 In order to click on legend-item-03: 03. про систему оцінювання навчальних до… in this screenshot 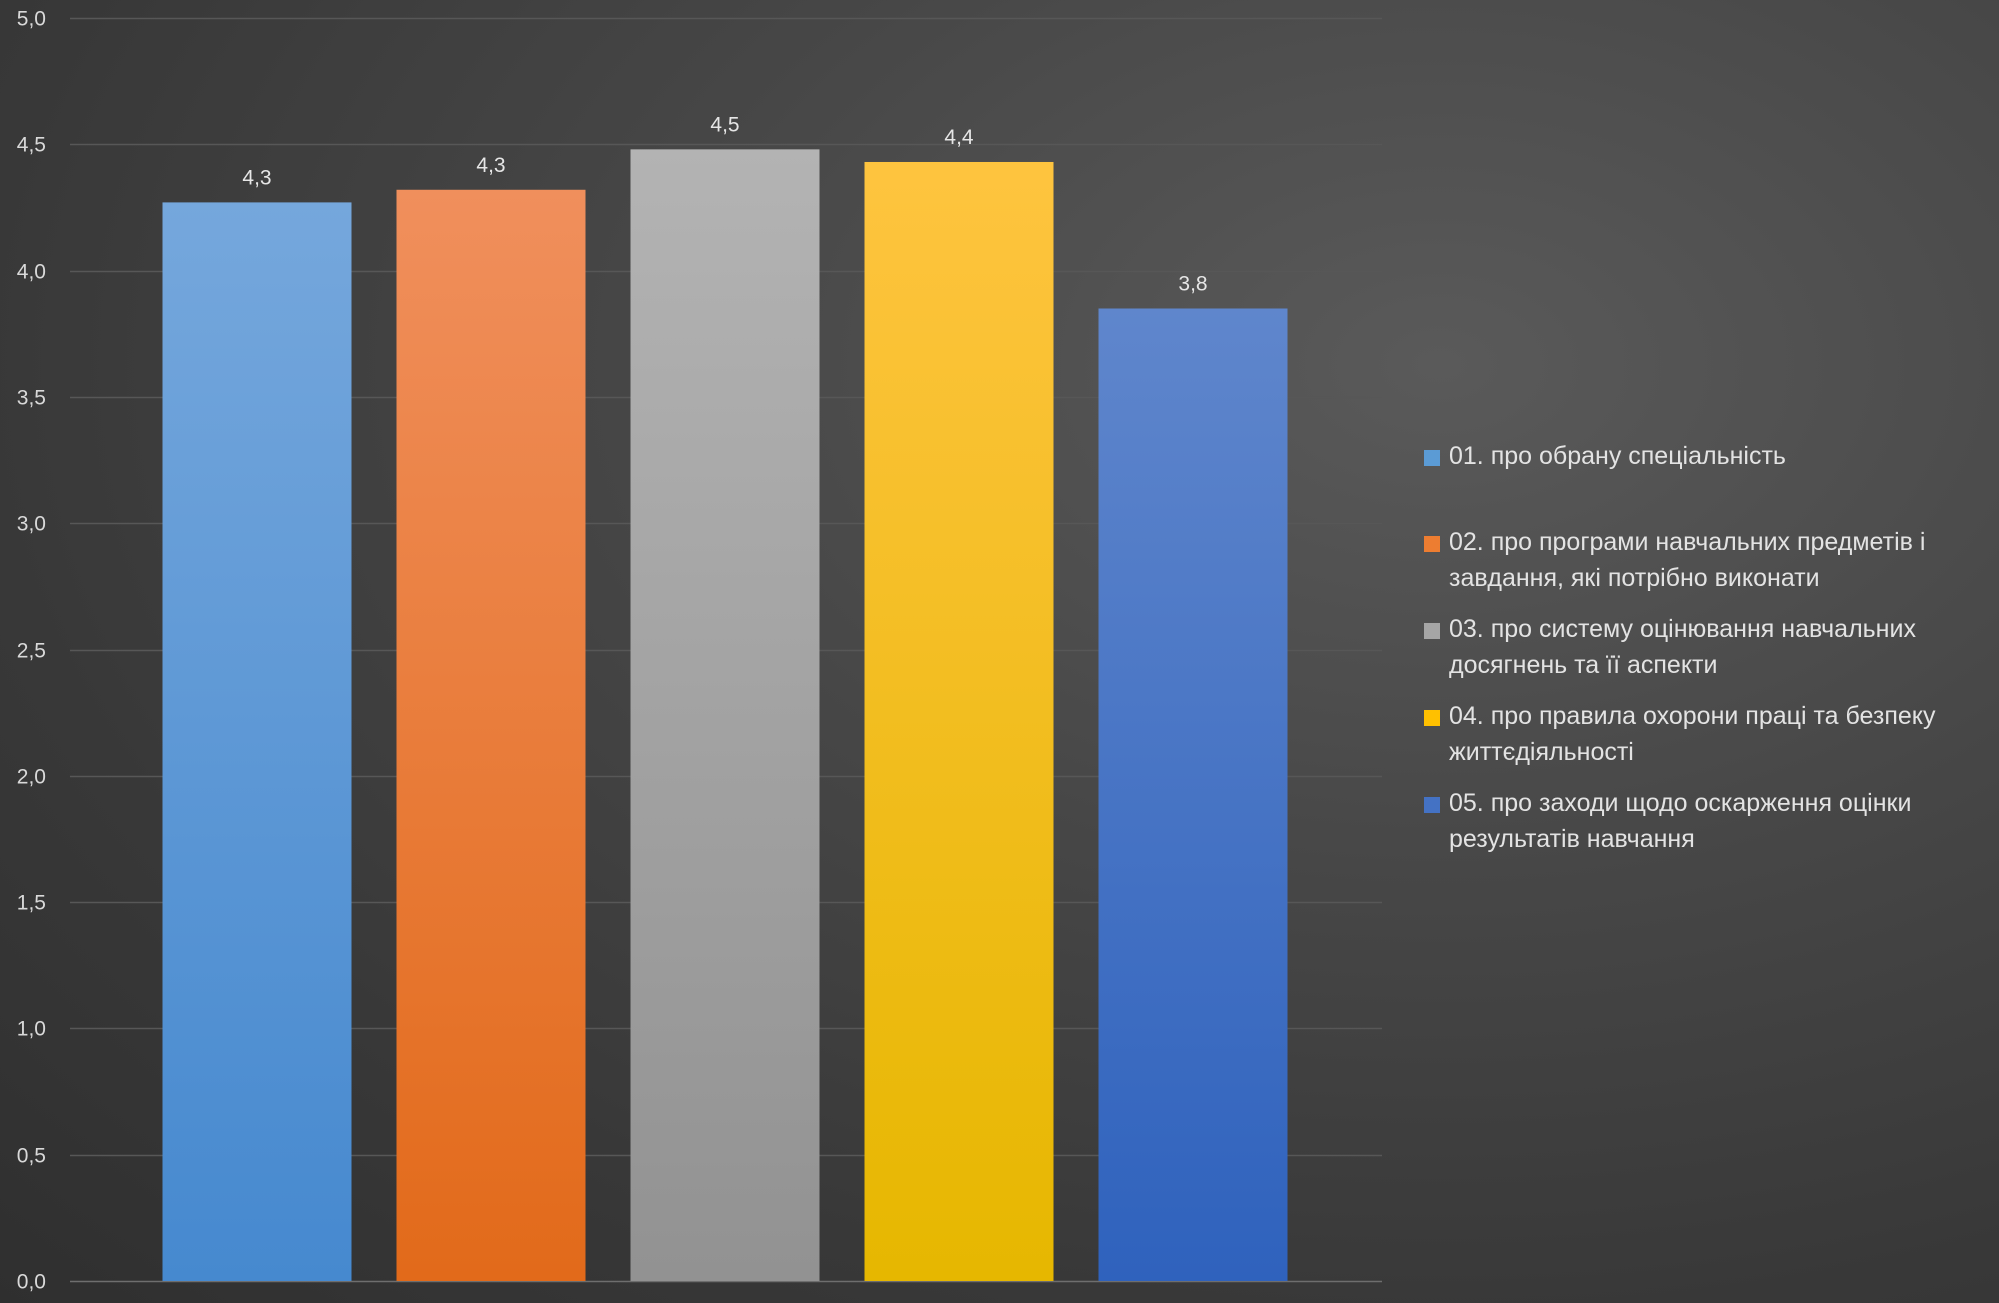, I will do `click(1704, 647)`.